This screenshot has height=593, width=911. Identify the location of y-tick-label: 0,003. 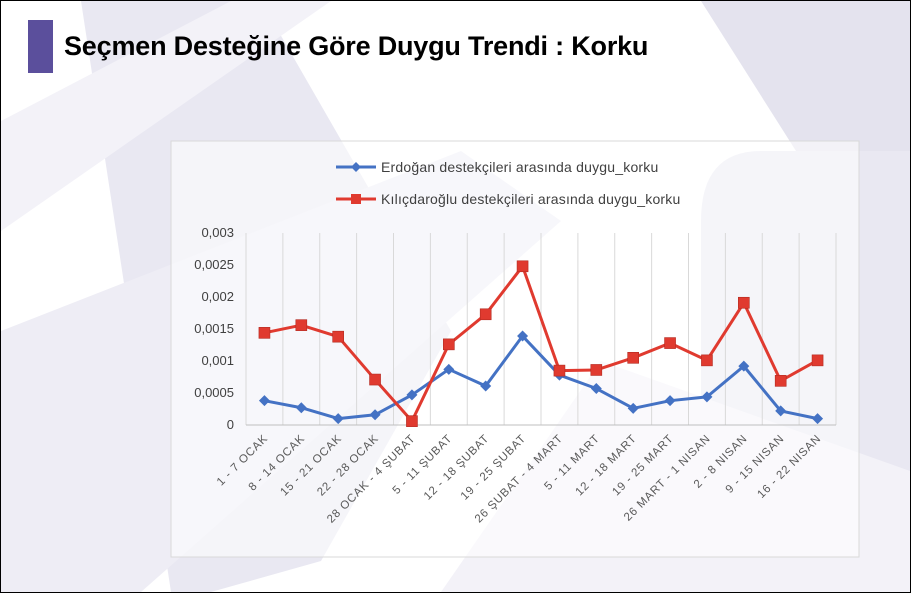
(217, 232).